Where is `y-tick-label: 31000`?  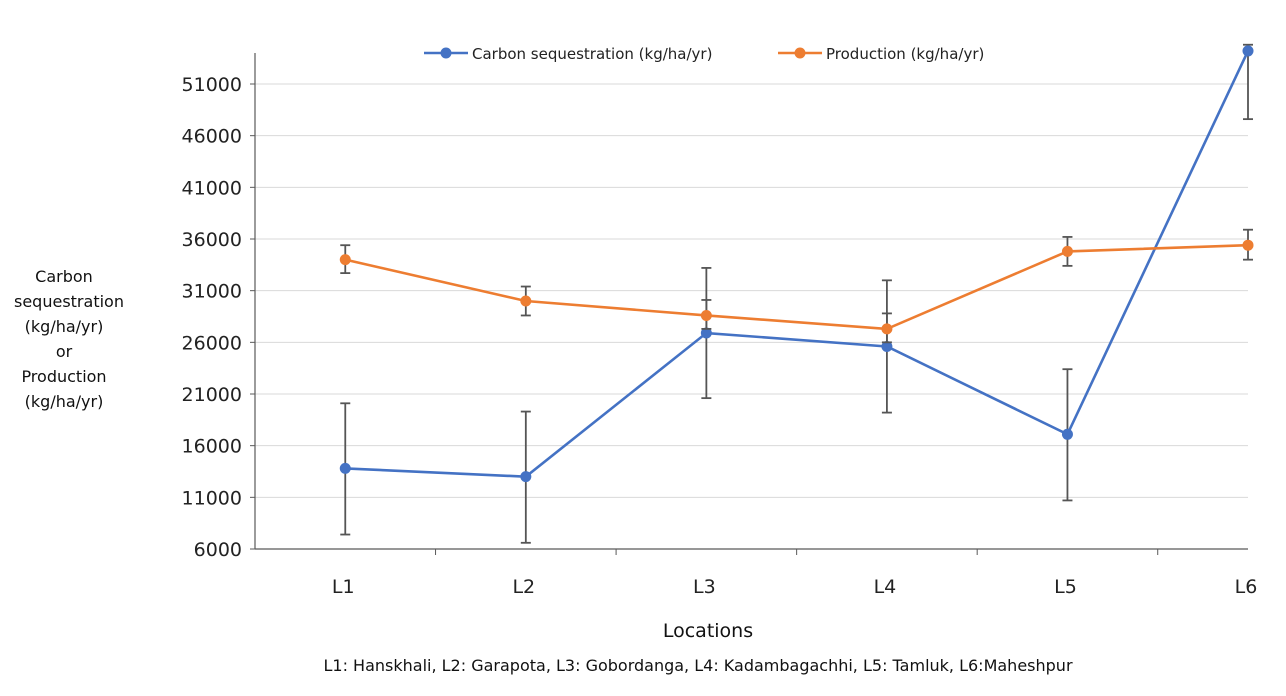 y-tick-label: 31000 is located at coordinates (212, 292).